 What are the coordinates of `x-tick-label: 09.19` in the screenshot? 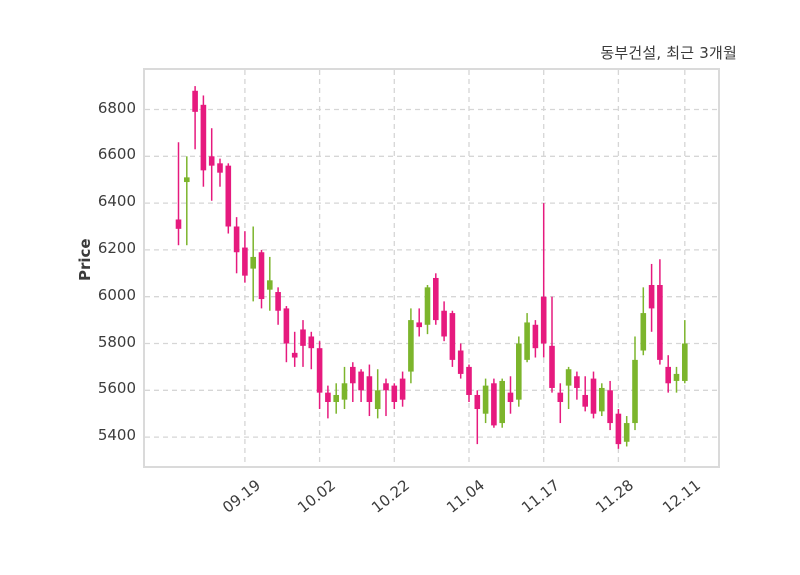 It's located at (241, 496).